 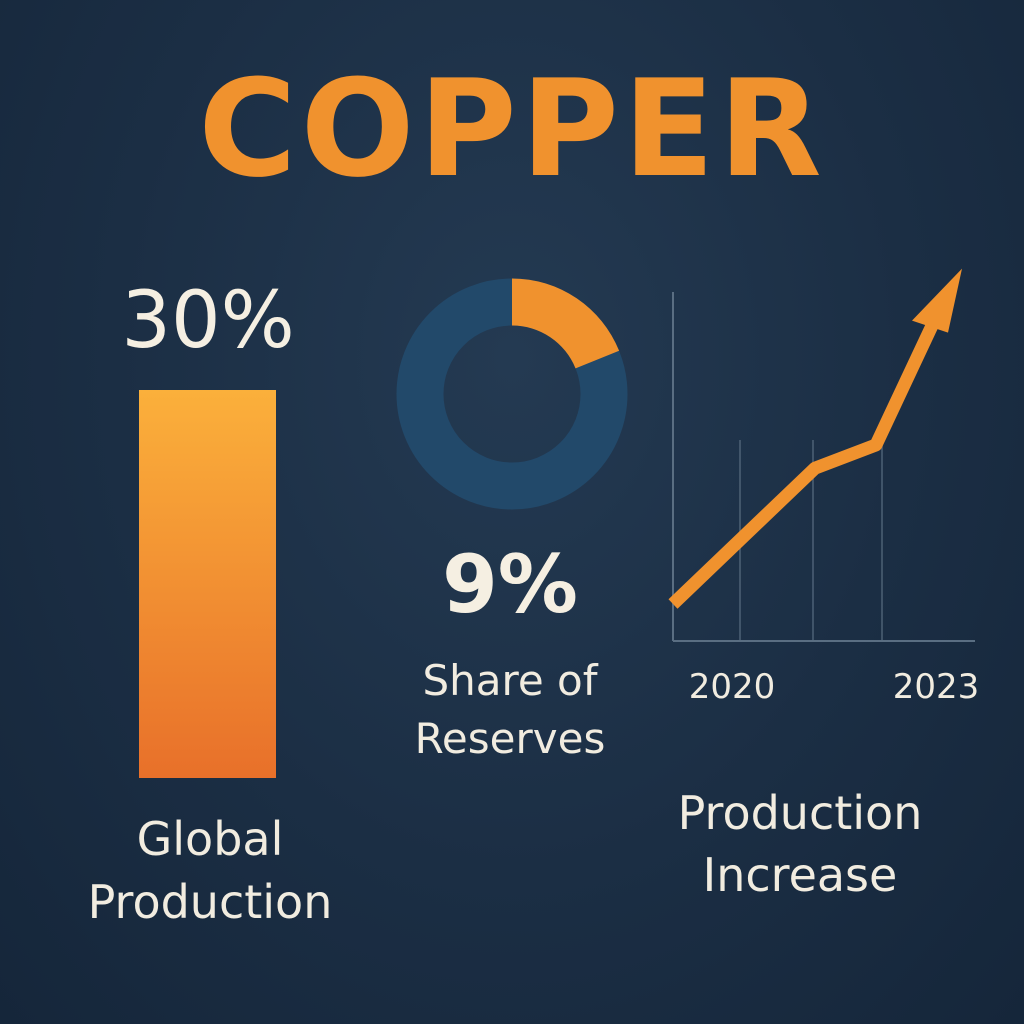 I want to click on title: COPPER, so click(x=512, y=129).